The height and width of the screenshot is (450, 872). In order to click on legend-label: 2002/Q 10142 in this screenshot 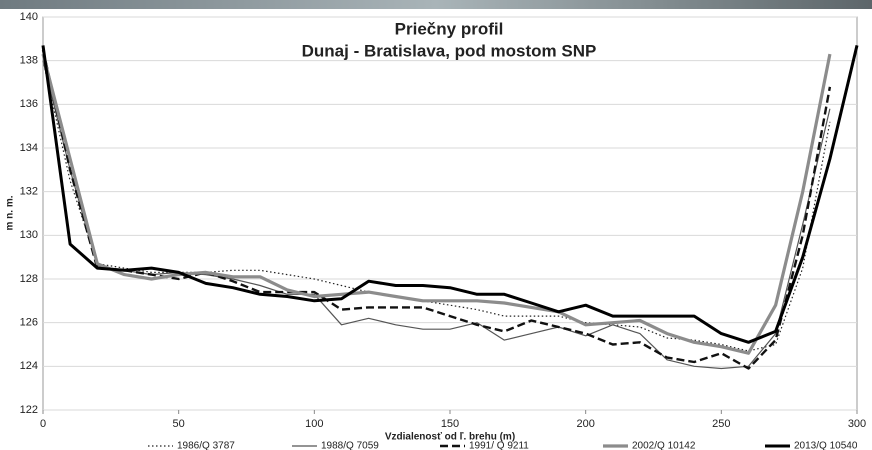, I will do `click(664, 445)`.